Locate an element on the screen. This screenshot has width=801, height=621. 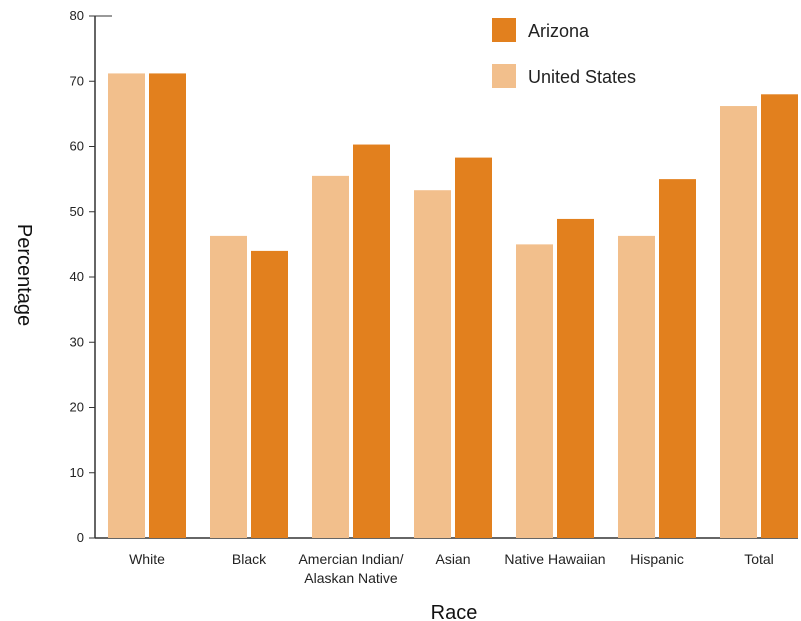
x-tick-label: Asian is located at coordinates (452, 559).